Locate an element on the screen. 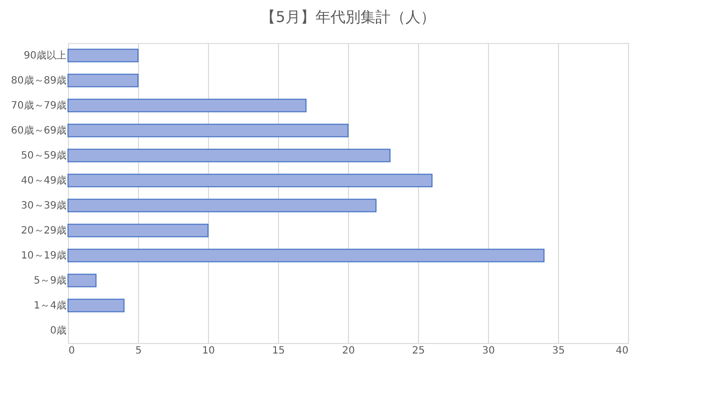 This screenshot has height=417, width=702. y-tick-label: 30～39歳 is located at coordinates (43, 206).